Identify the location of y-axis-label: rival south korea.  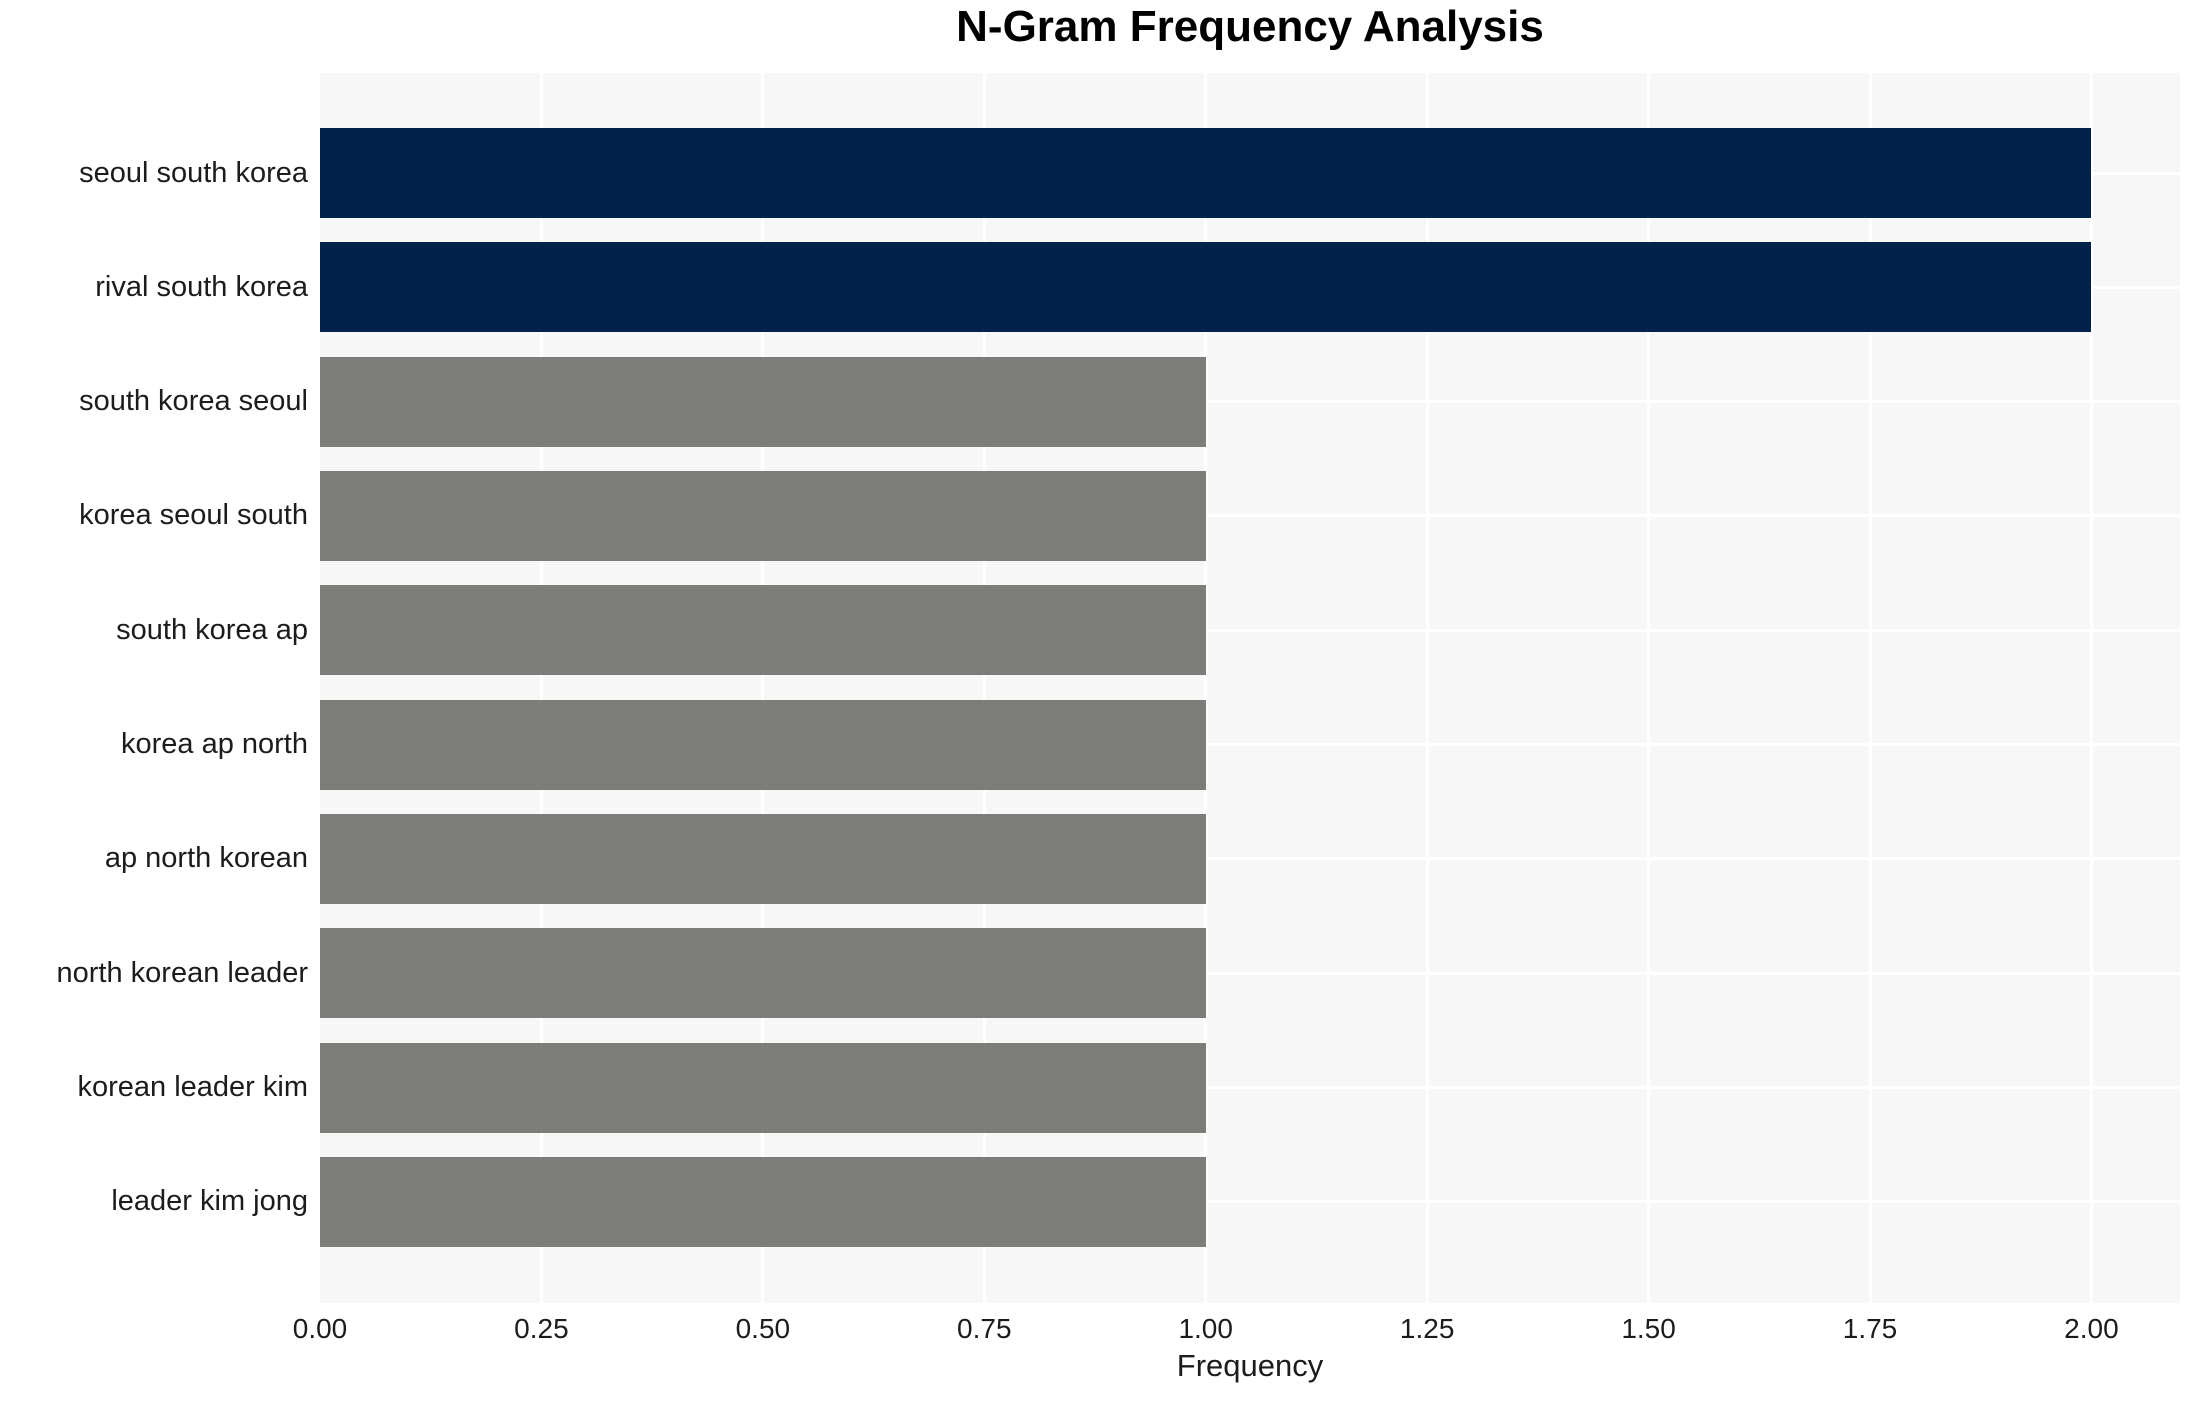
(201, 286).